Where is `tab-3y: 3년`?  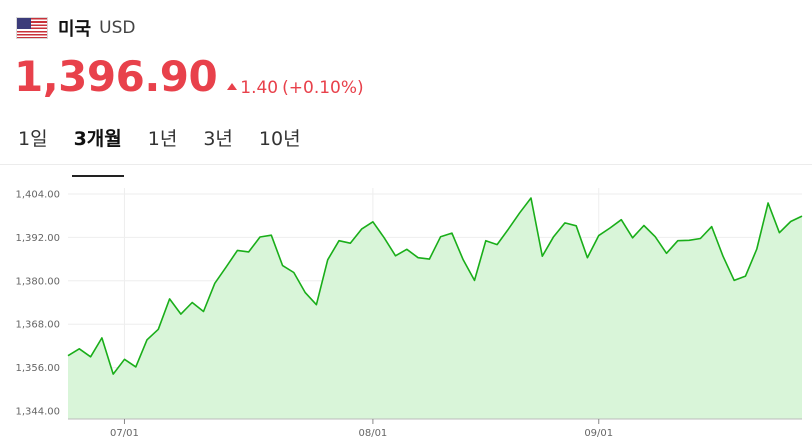
tab-3y: 3년 is located at coordinates (218, 139).